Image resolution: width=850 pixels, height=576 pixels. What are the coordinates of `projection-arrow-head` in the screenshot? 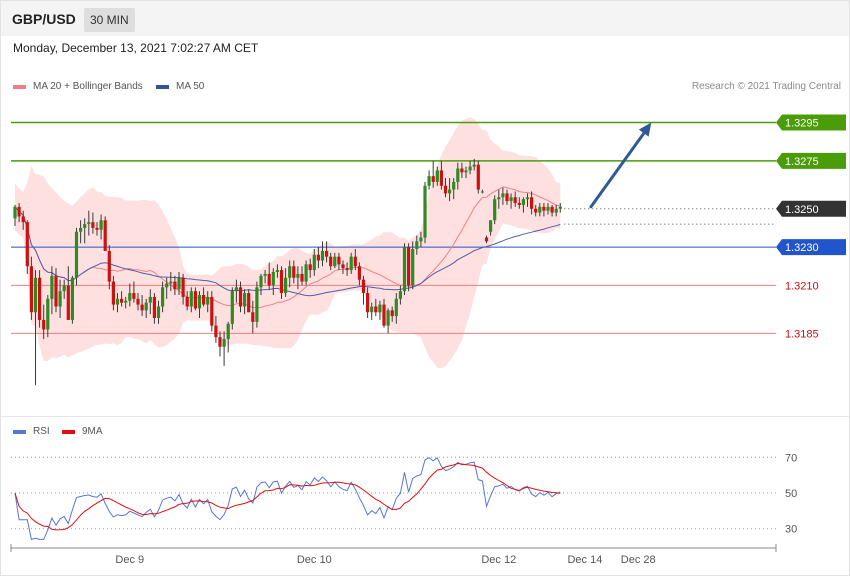 It's located at (645, 129).